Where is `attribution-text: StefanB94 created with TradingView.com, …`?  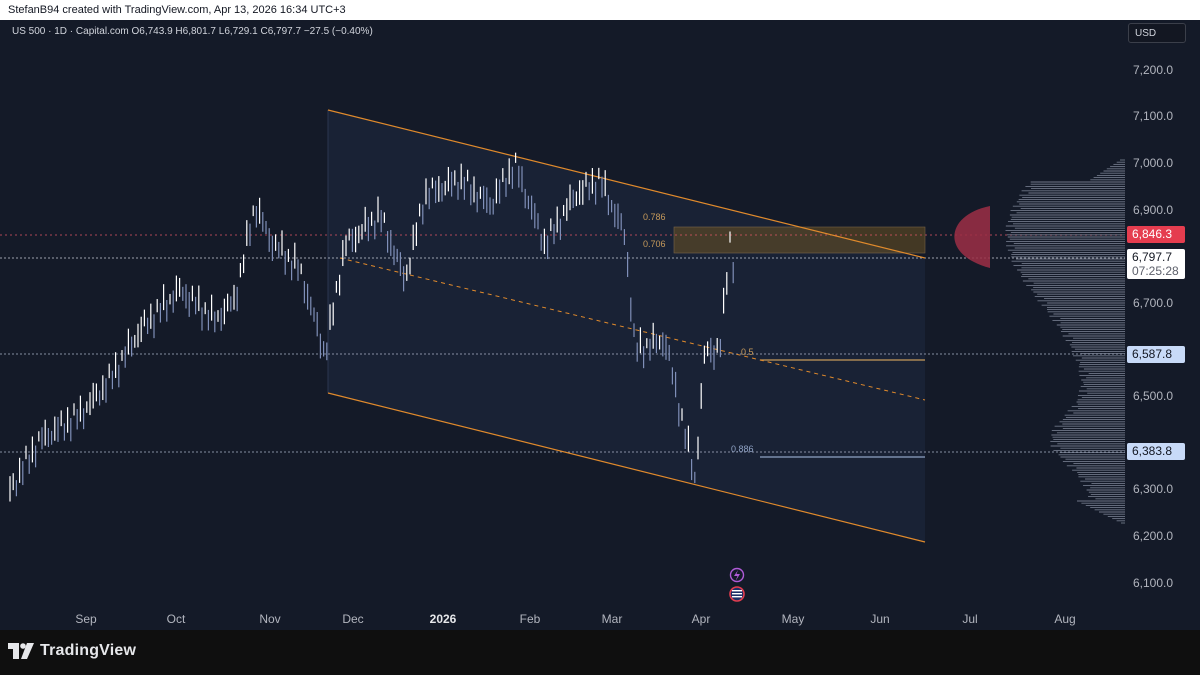
attribution-text: StefanB94 created with TradingView.com, … is located at coordinates (177, 10).